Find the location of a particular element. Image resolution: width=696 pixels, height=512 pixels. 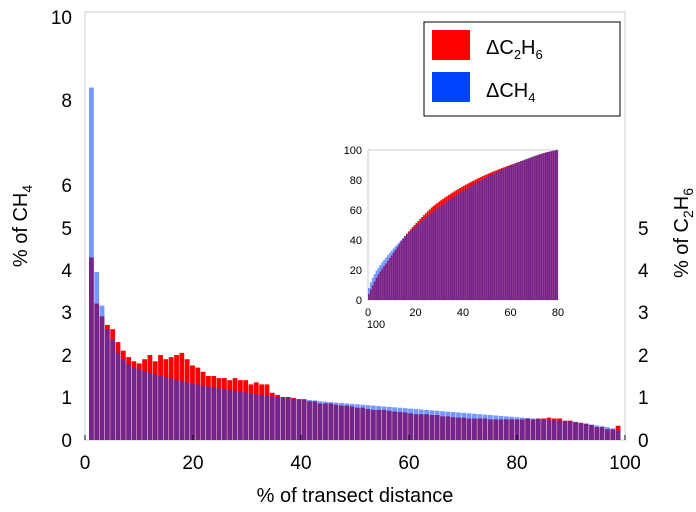

y-tick-label-left: 6 is located at coordinates (66, 186).